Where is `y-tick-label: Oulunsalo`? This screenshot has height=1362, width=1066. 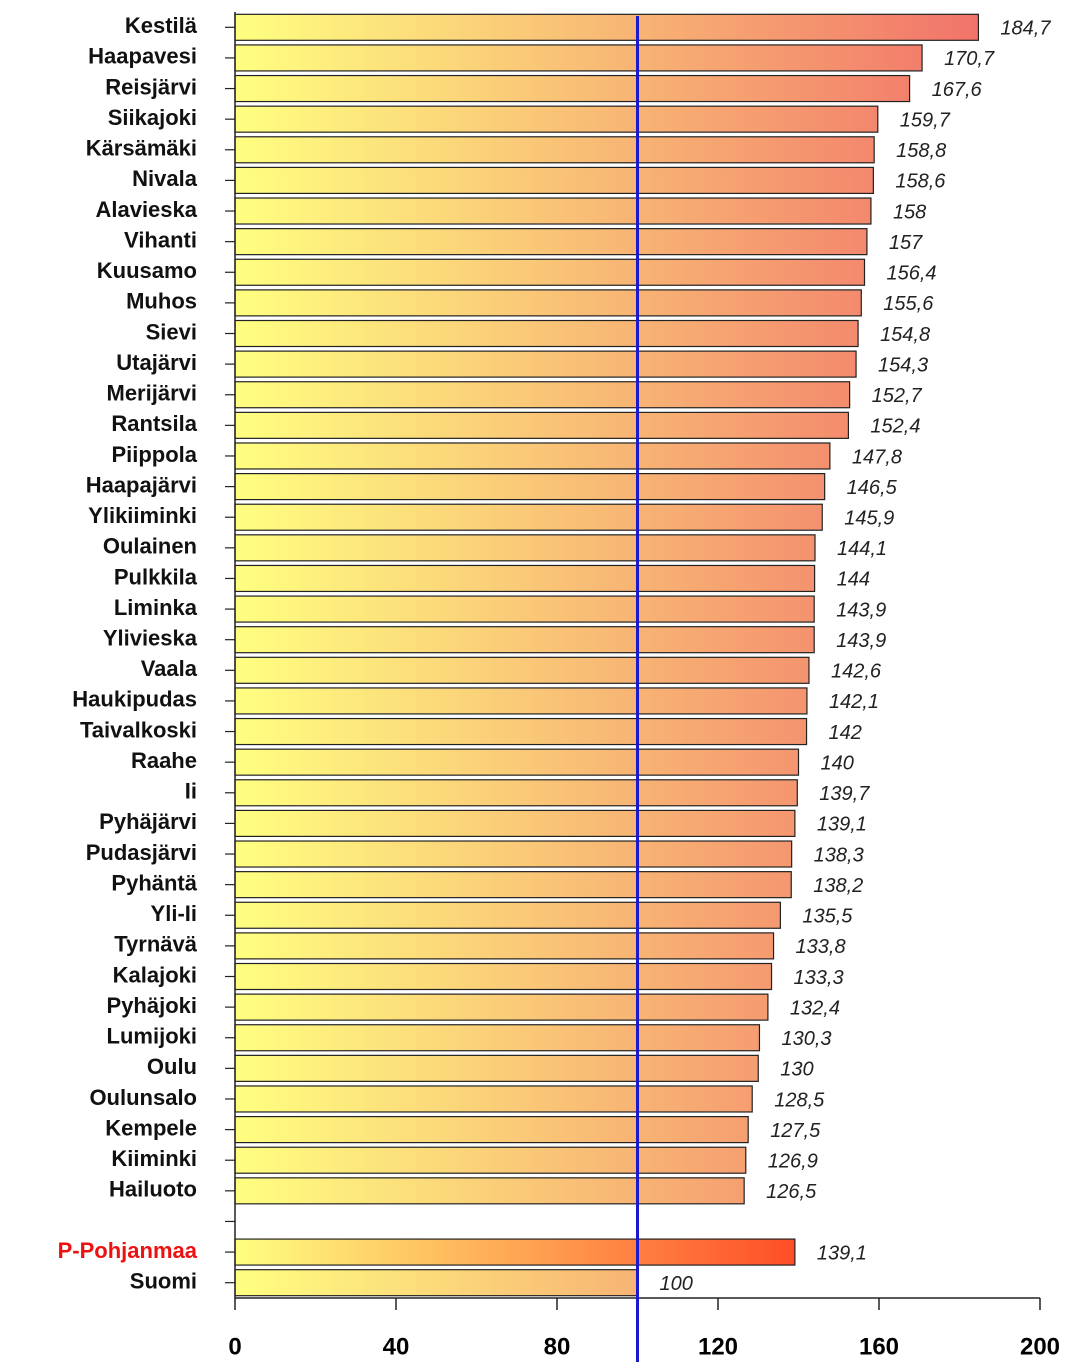 y-tick-label: Oulunsalo is located at coordinates (143, 1097).